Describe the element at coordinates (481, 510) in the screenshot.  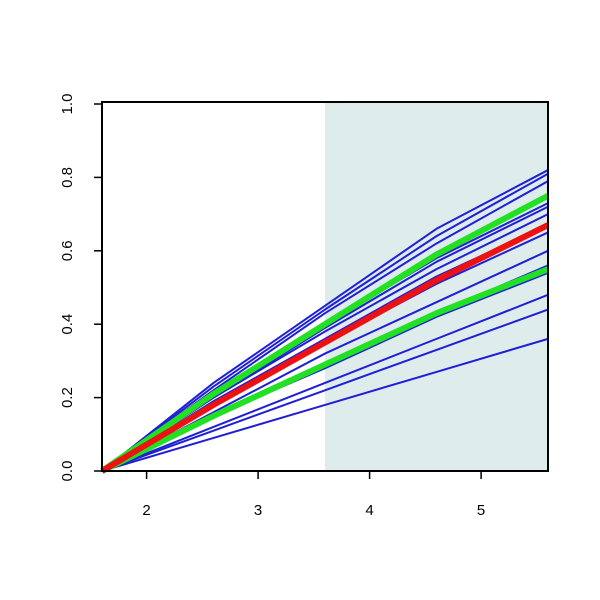
I see `x-tick-label: 5` at that location.